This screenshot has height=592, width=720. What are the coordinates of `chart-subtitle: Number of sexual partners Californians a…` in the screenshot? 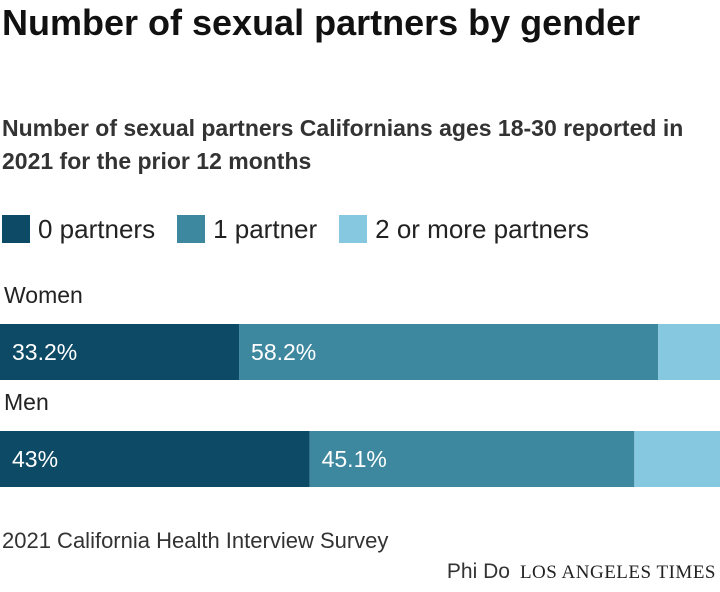 It's located at (343, 144).